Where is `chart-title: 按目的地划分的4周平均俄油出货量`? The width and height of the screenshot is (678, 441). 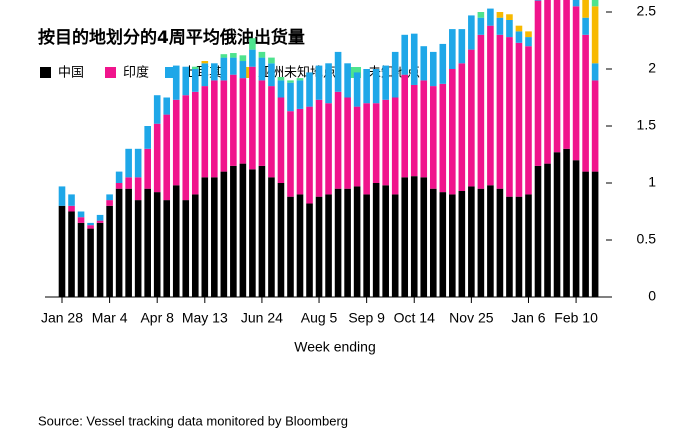 chart-title: 按目的地划分的4周平均俄油出货量 is located at coordinates (171, 37).